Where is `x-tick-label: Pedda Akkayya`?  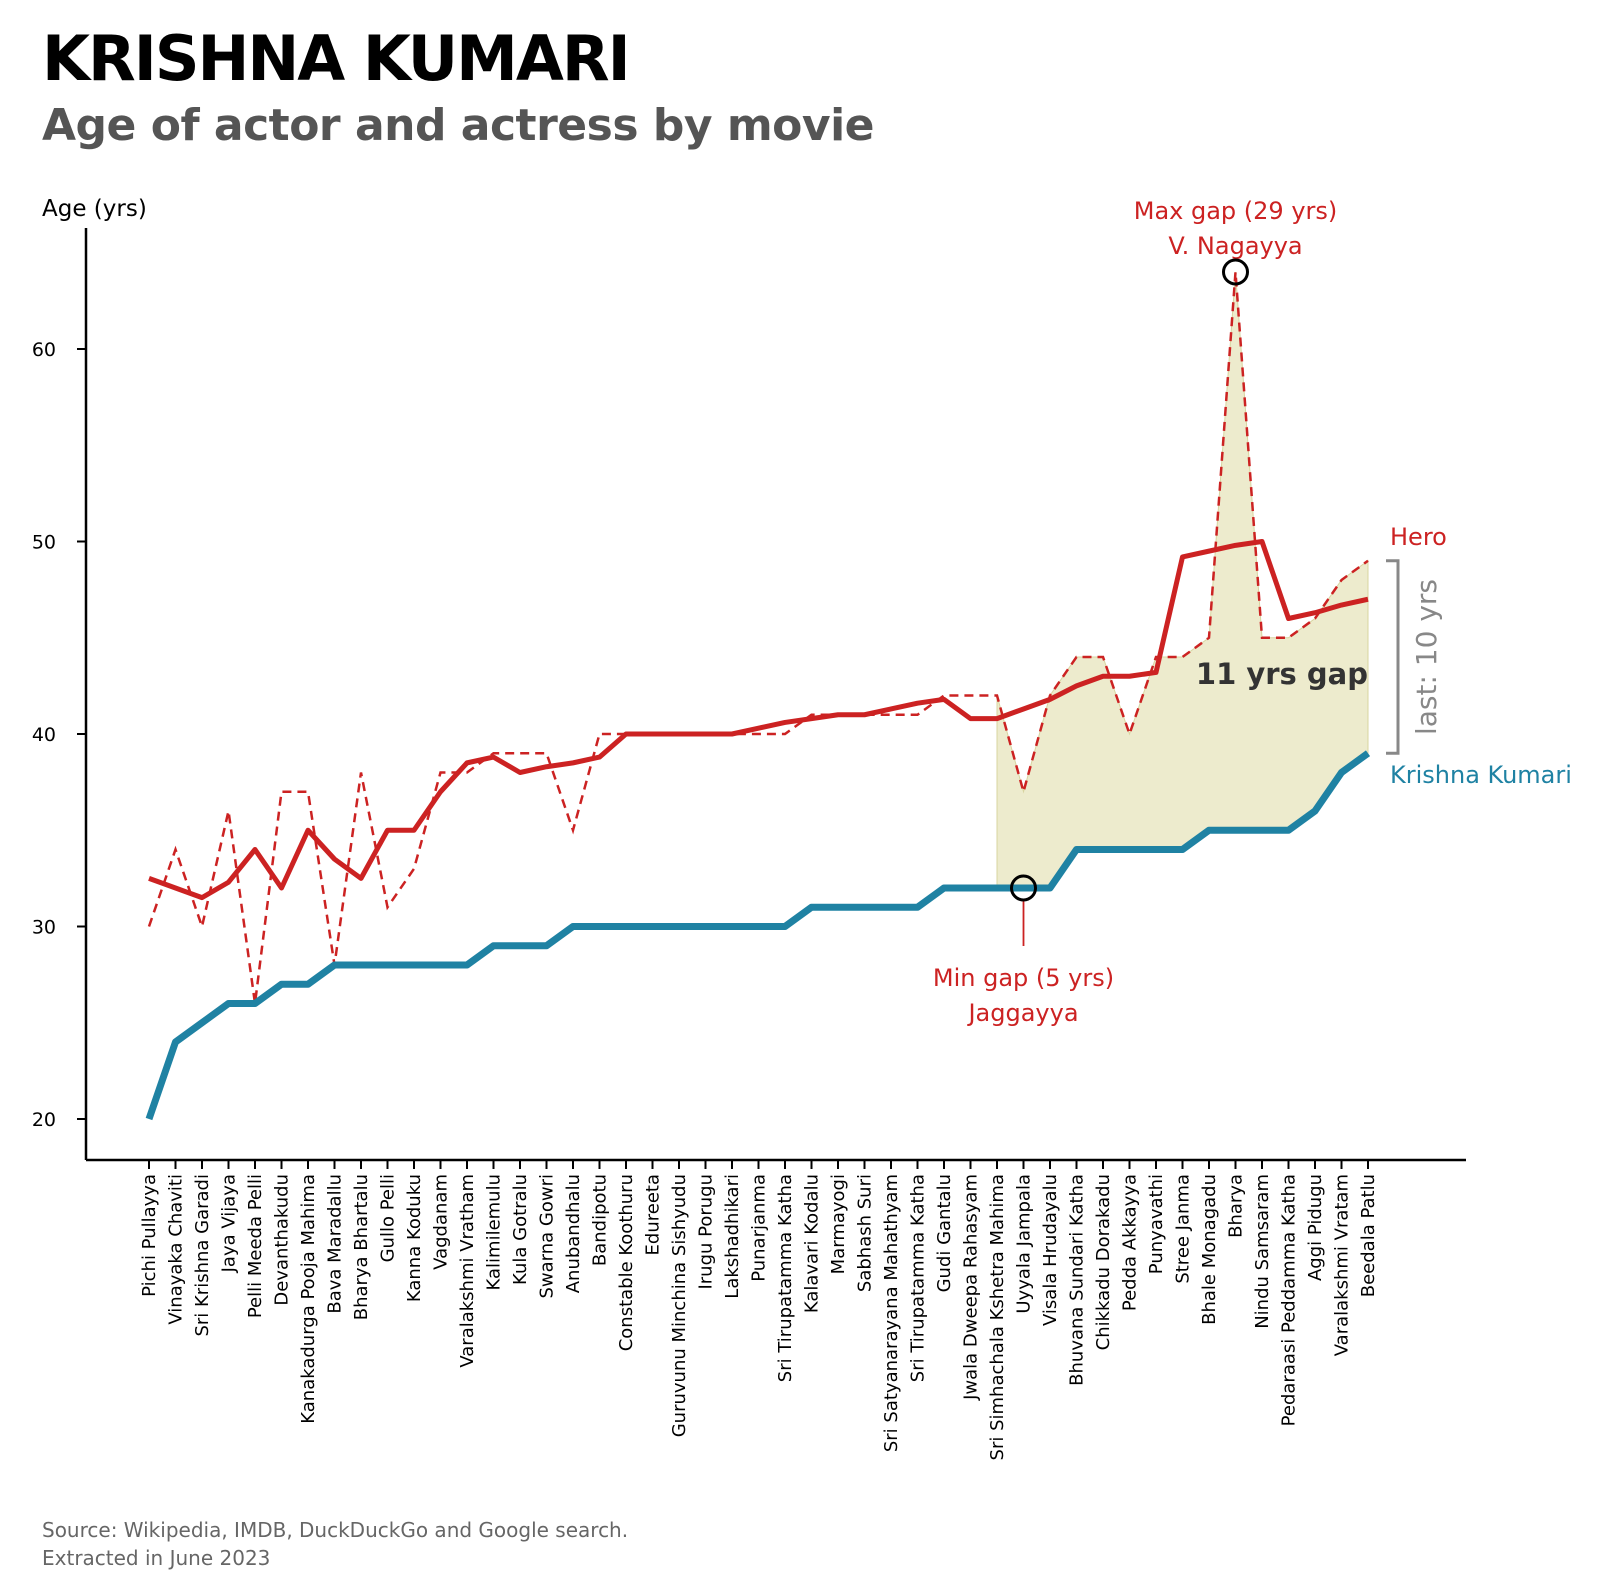
x-tick-label: Pedda Akkayya is located at coordinates (1130, 1242).